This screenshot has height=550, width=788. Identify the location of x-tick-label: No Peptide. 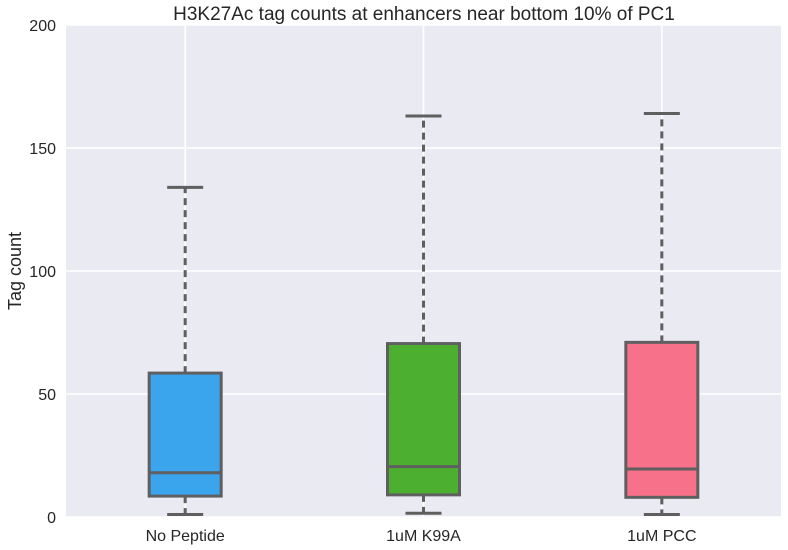
(185, 536).